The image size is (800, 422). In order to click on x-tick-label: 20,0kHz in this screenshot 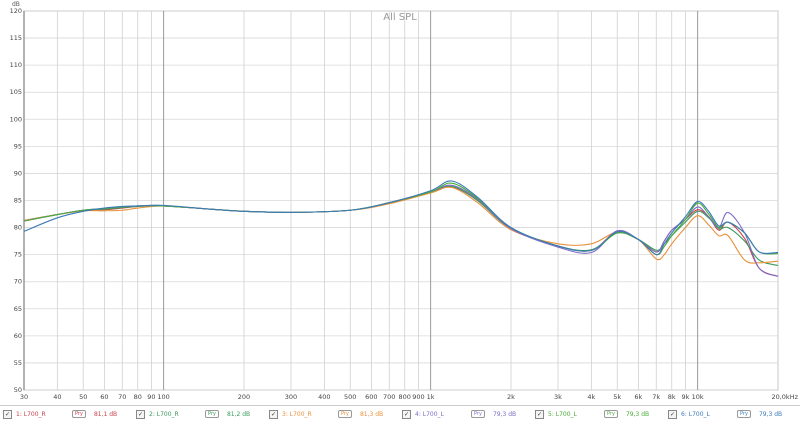, I will do `click(784, 397)`.